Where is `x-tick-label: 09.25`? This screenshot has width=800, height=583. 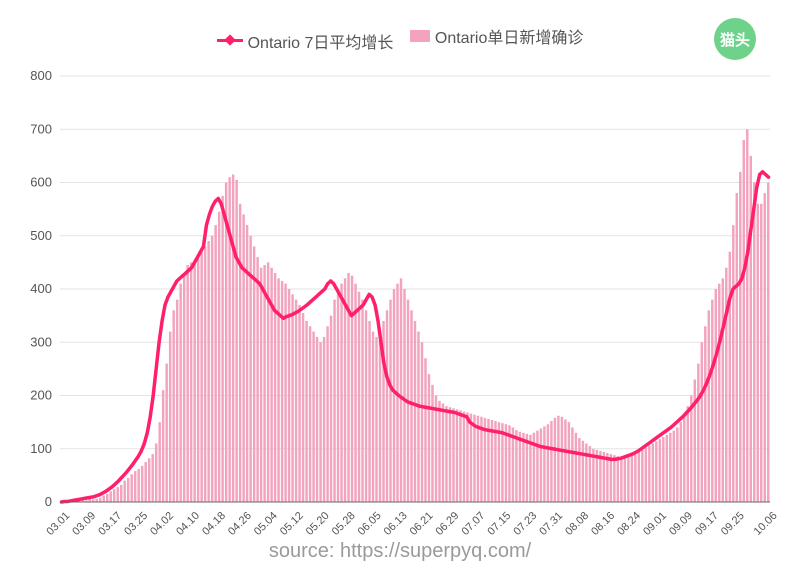
x-tick-label: 09.25 is located at coordinates (733, 524).